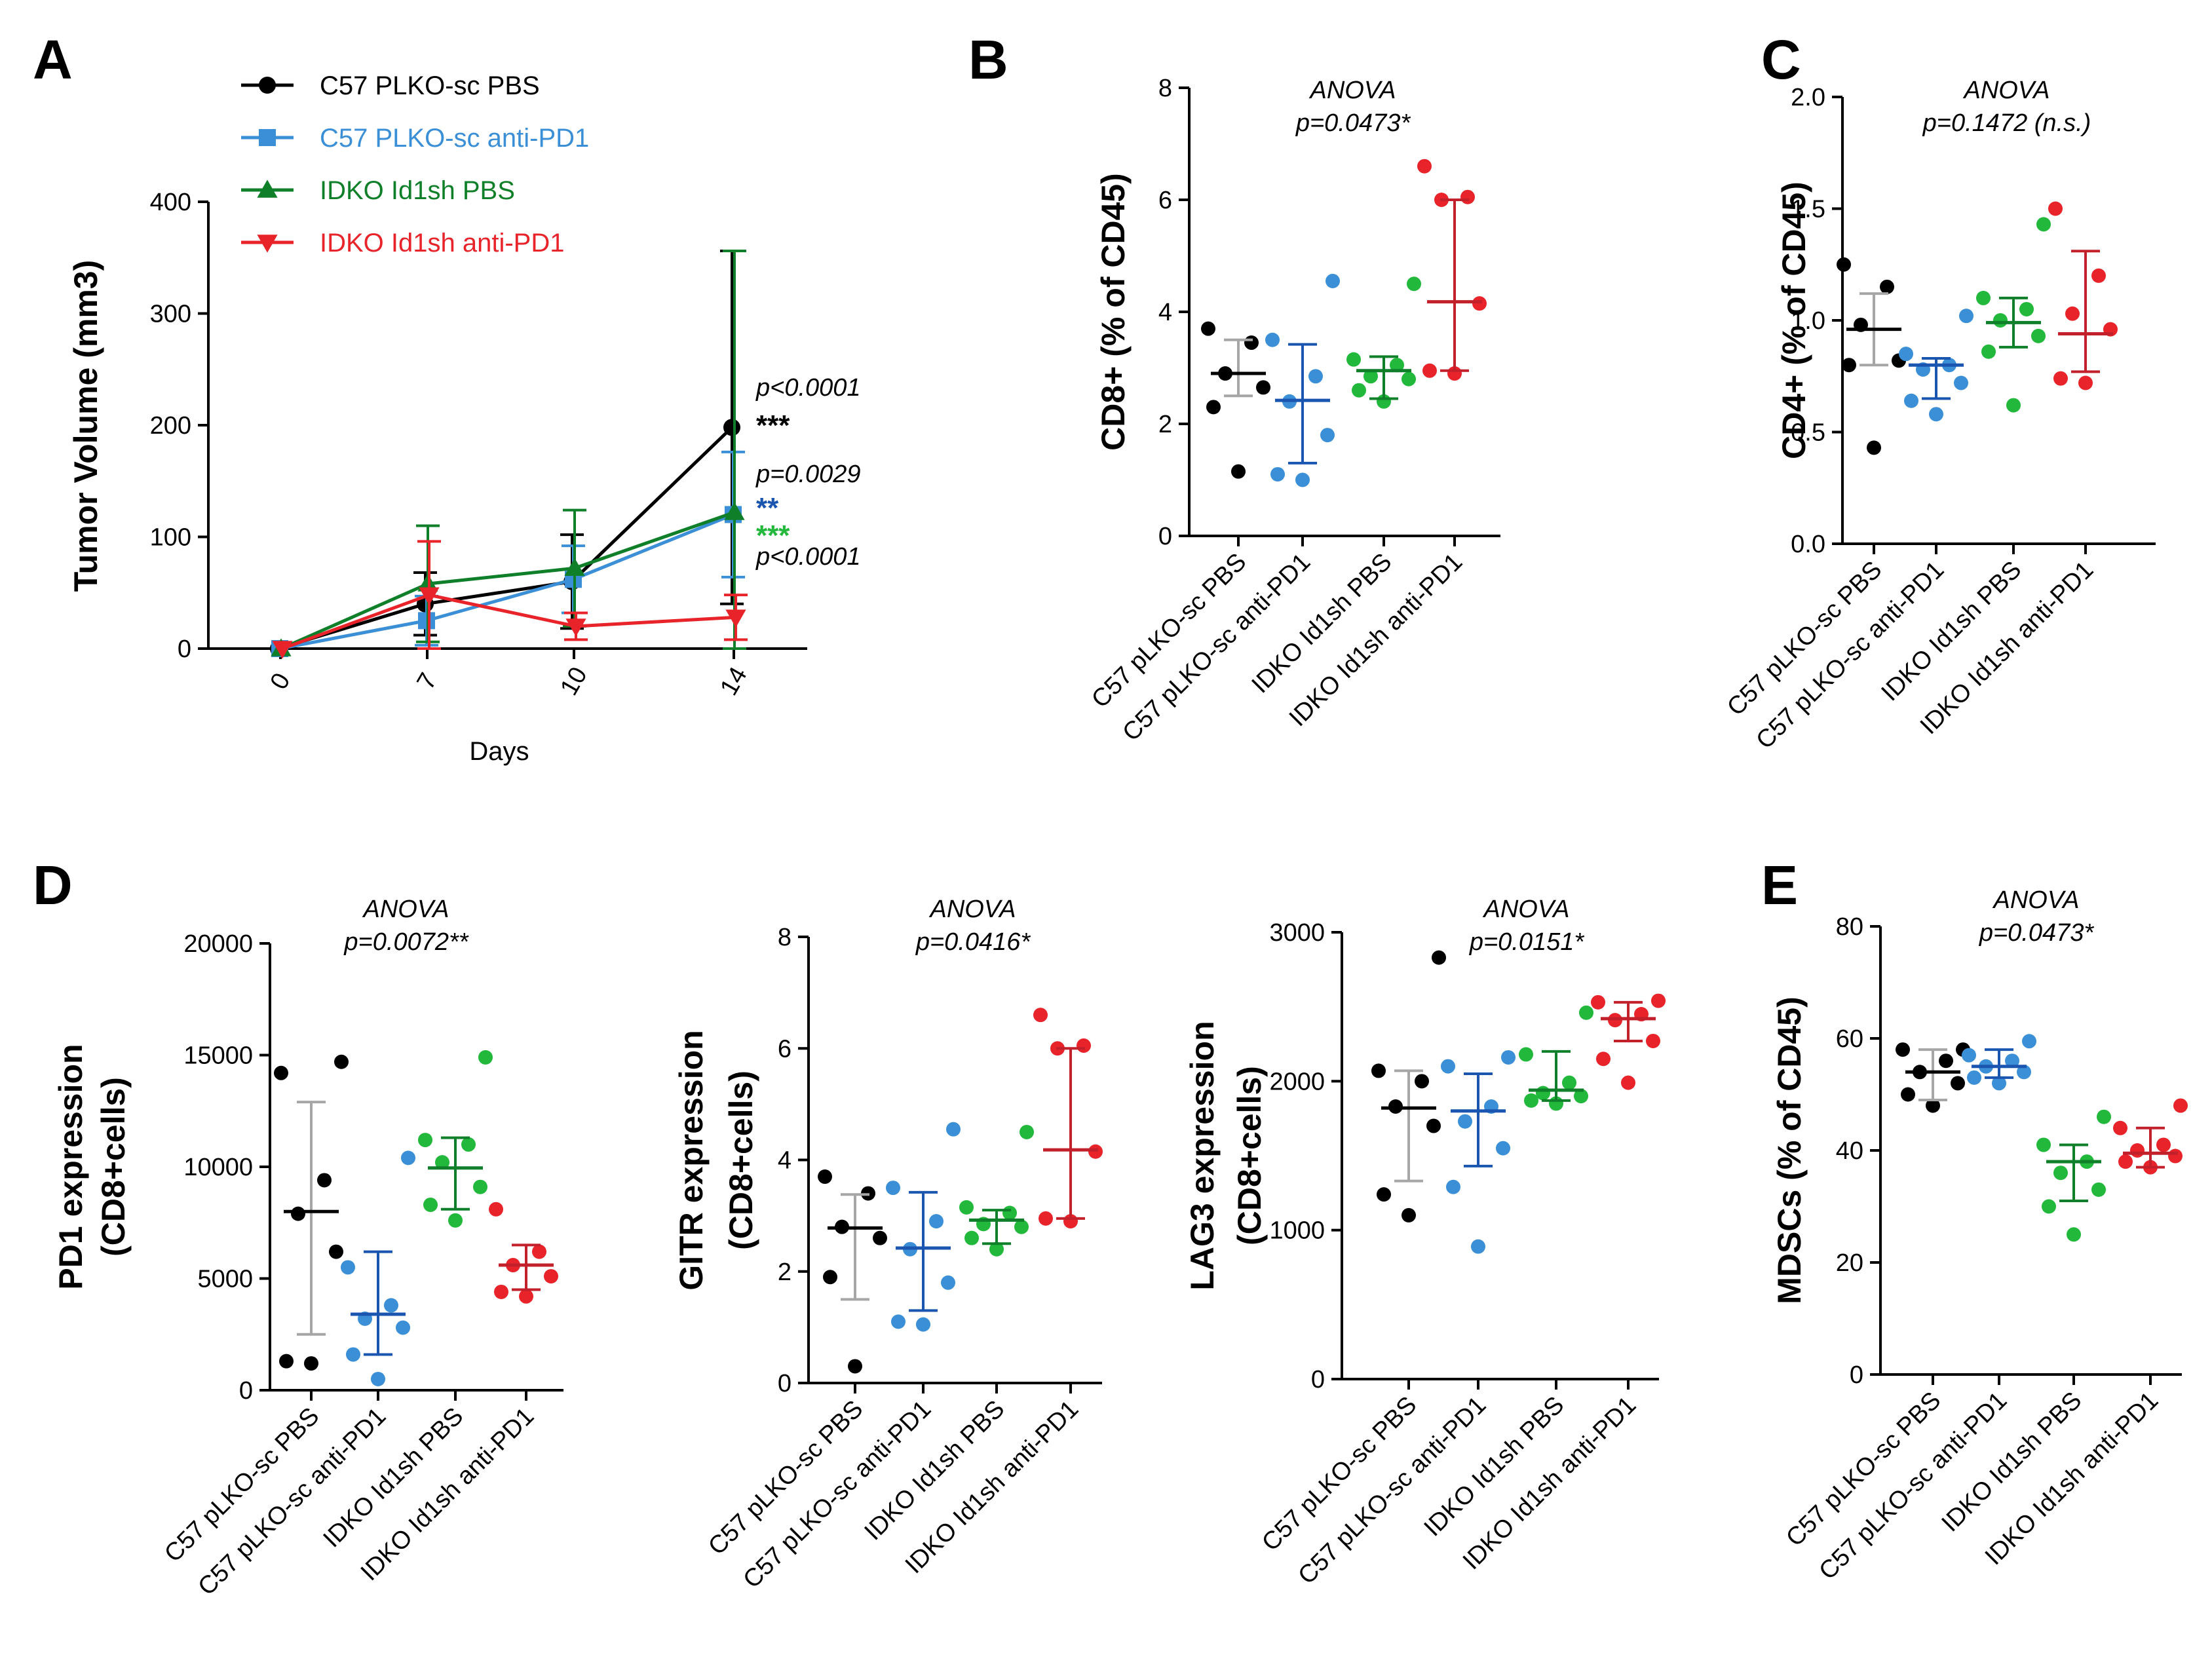 The height and width of the screenshot is (1668, 2212). Describe the element at coordinates (2007, 123) in the screenshot. I see `anova-pvalue: p=0.1472 (n.s.)` at that location.